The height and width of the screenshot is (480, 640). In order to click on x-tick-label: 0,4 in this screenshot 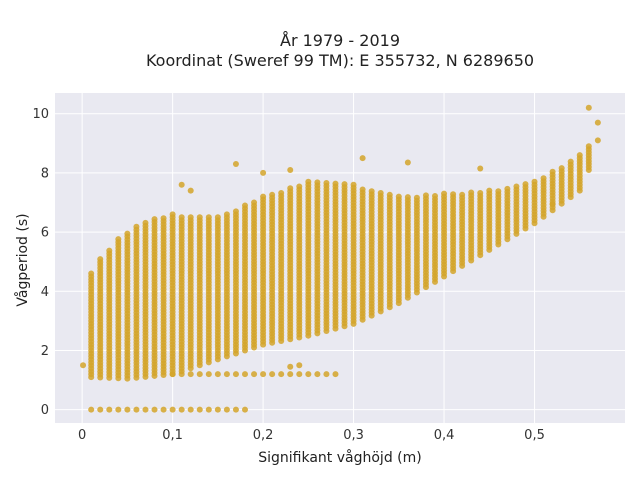, I will do `click(444, 435)`.